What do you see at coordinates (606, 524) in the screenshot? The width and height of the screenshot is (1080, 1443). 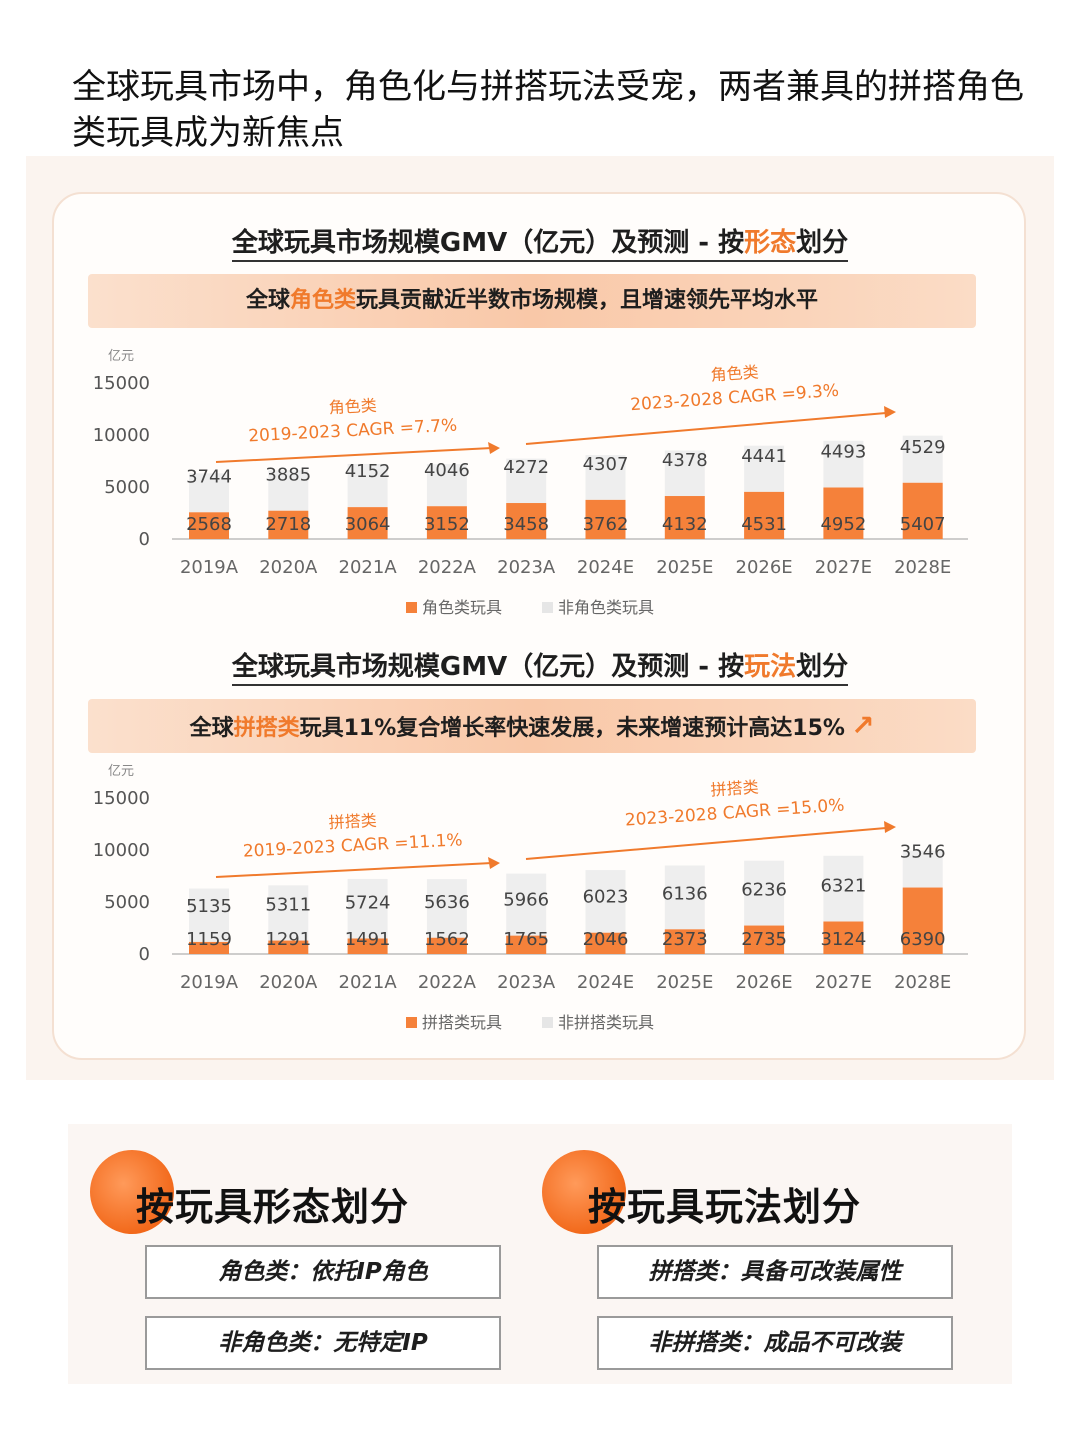 I see `data-label-primary: 3762` at bounding box center [606, 524].